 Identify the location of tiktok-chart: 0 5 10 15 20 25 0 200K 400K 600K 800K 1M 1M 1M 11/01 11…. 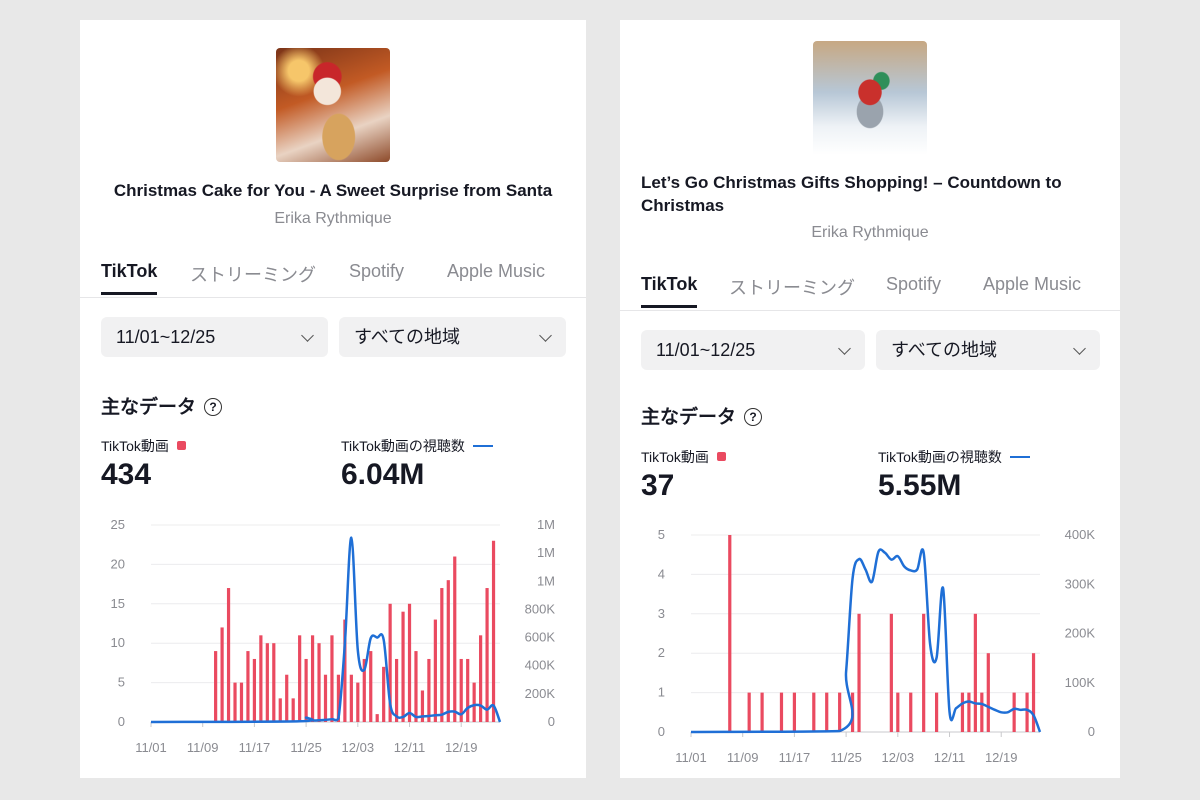
(333, 636).